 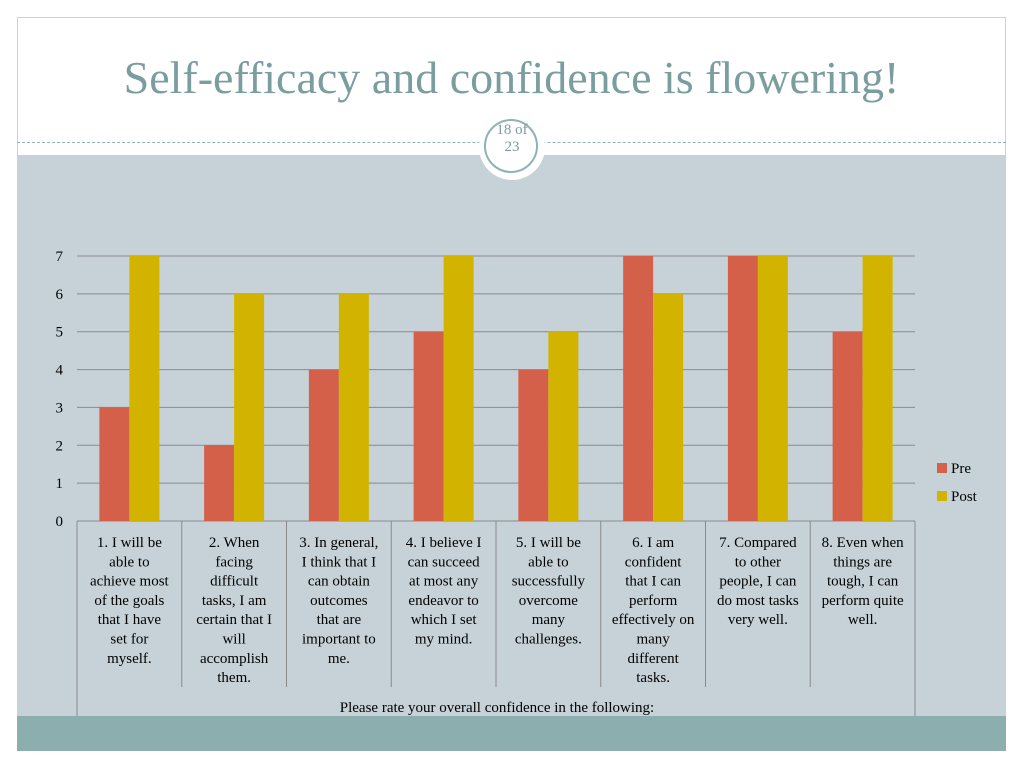 I want to click on y-tick-label: 6, so click(x=60, y=295).